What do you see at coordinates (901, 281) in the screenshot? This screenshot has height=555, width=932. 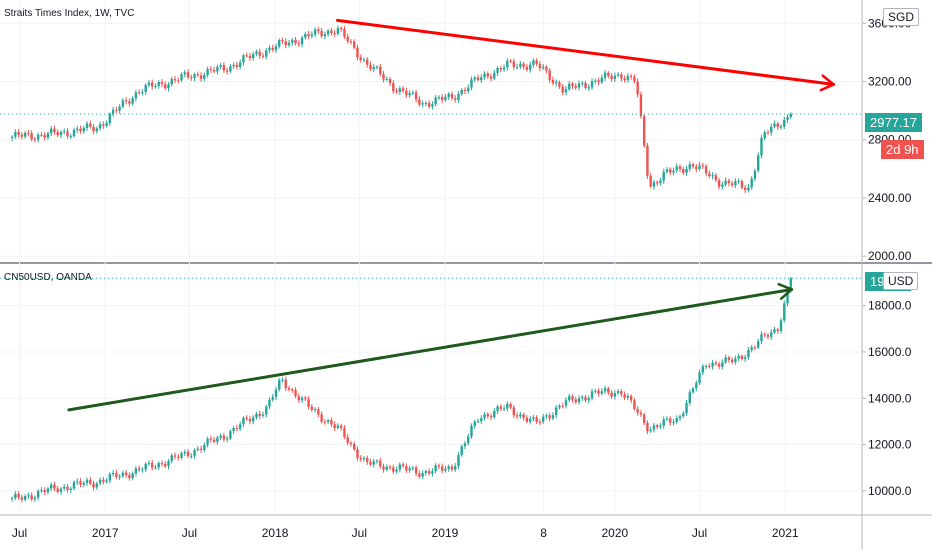 I see `pane2-currency-badge: USD` at bounding box center [901, 281].